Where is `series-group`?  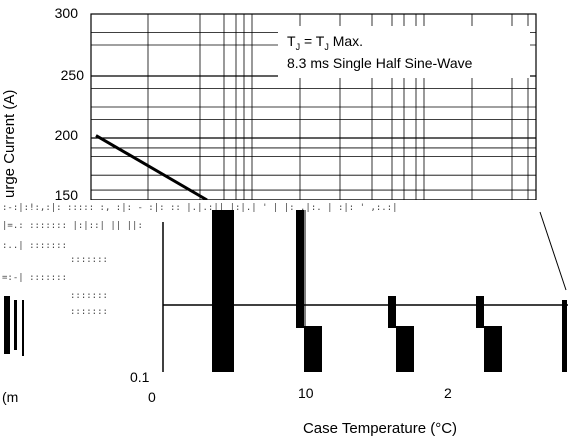
series-group is located at coordinates (151, 168).